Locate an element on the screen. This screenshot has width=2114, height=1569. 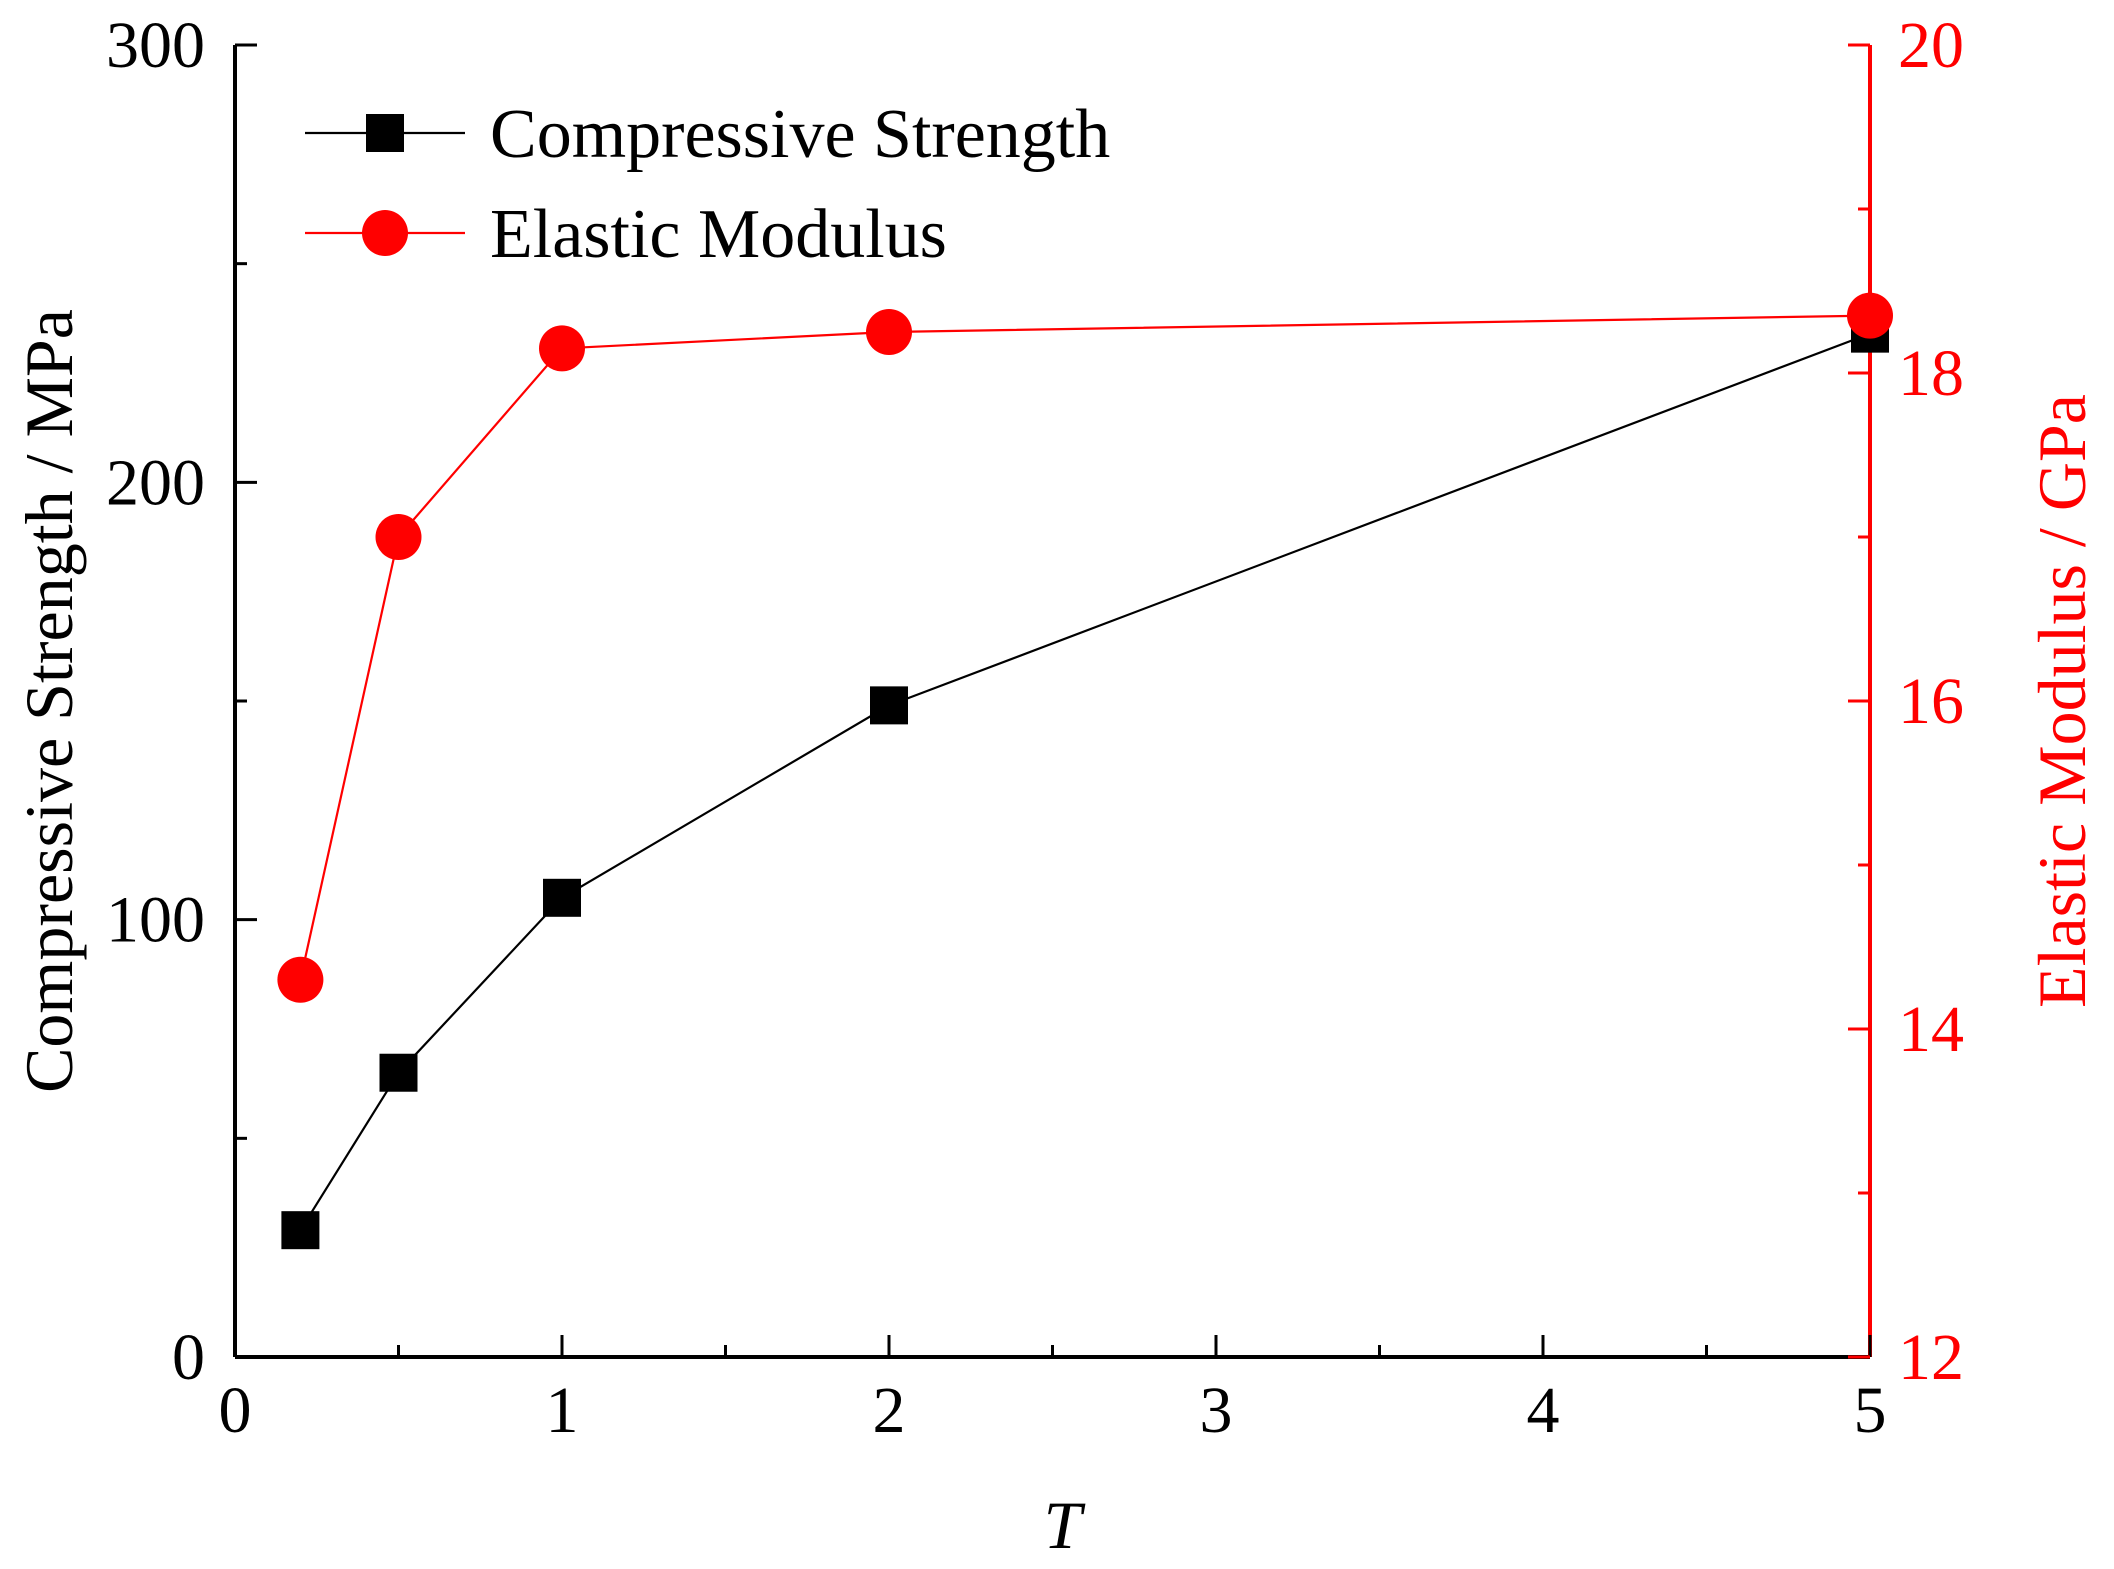
left-y-axis-title: Compressive Strength / MPa is located at coordinates (49, 701).